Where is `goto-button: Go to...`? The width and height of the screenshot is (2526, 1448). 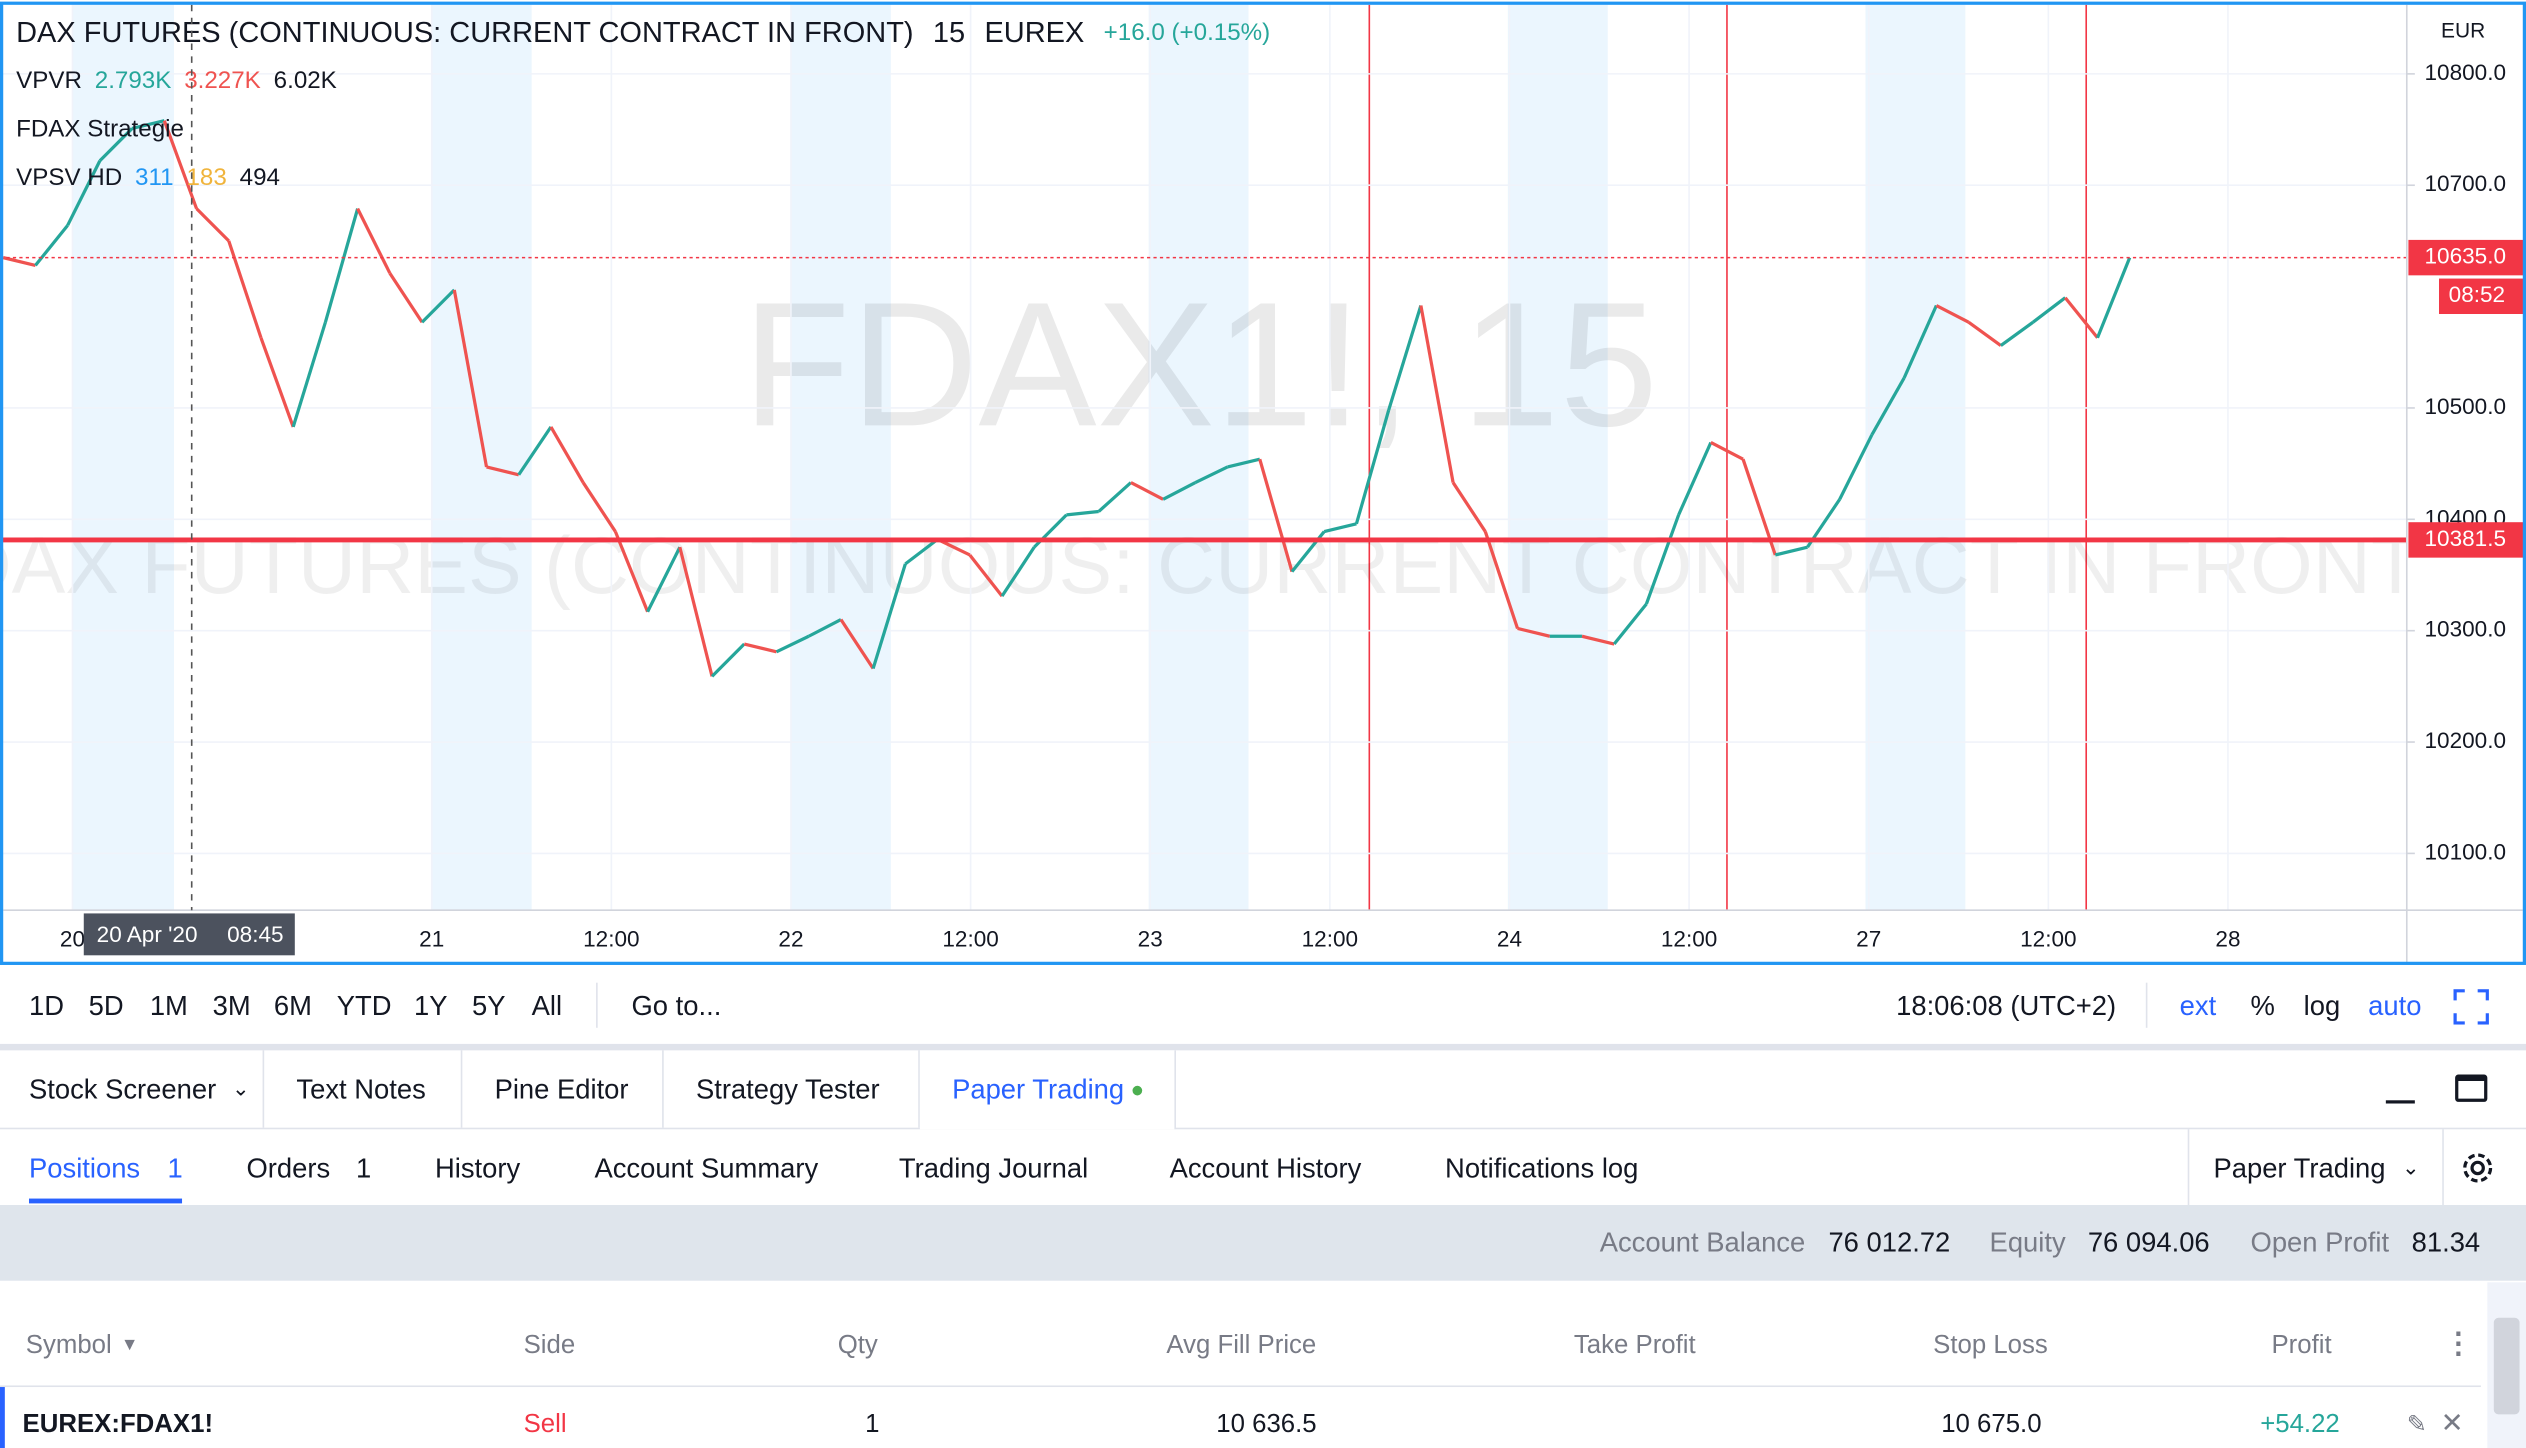 goto-button: Go to... is located at coordinates (676, 1006).